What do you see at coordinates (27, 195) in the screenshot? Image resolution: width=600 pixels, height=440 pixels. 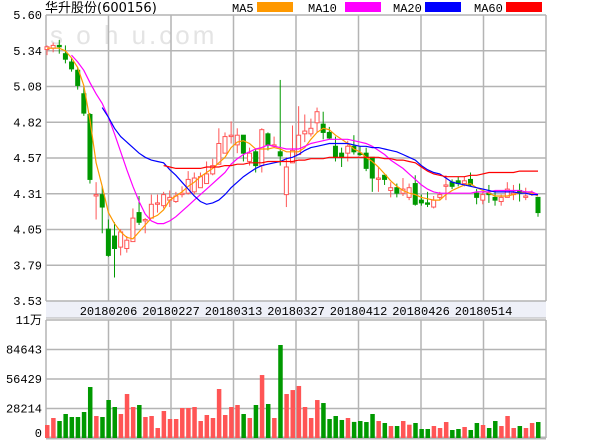 I see `price-tick-label: 4.31` at bounding box center [27, 195].